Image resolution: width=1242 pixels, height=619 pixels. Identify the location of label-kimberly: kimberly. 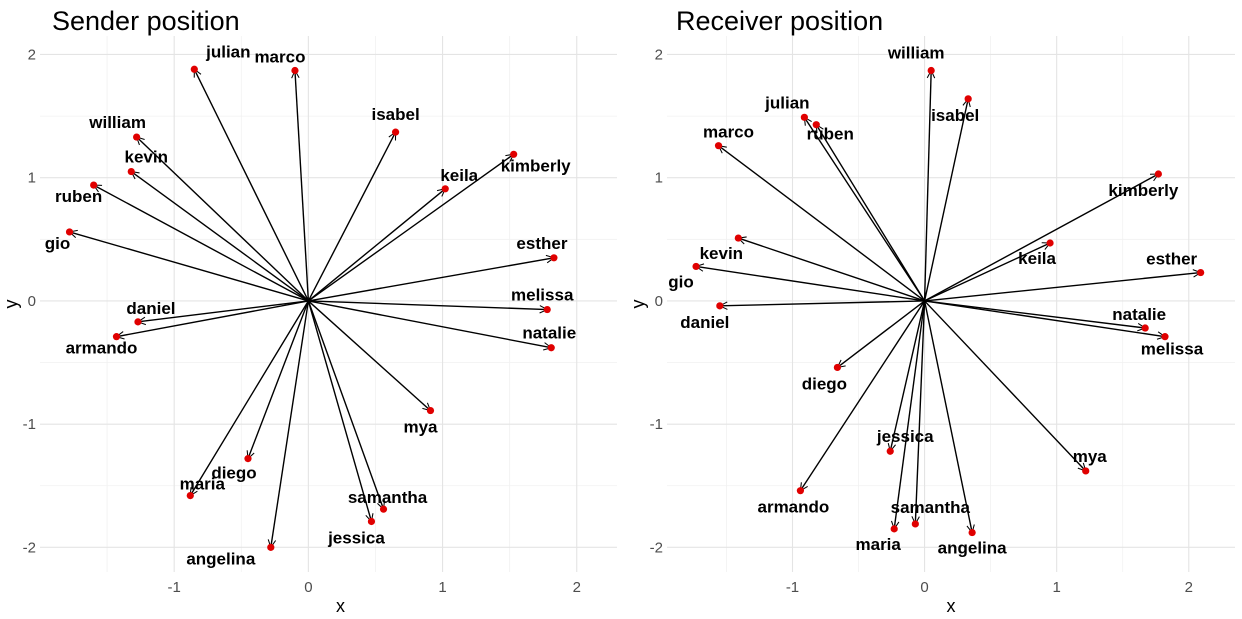
(1143, 190).